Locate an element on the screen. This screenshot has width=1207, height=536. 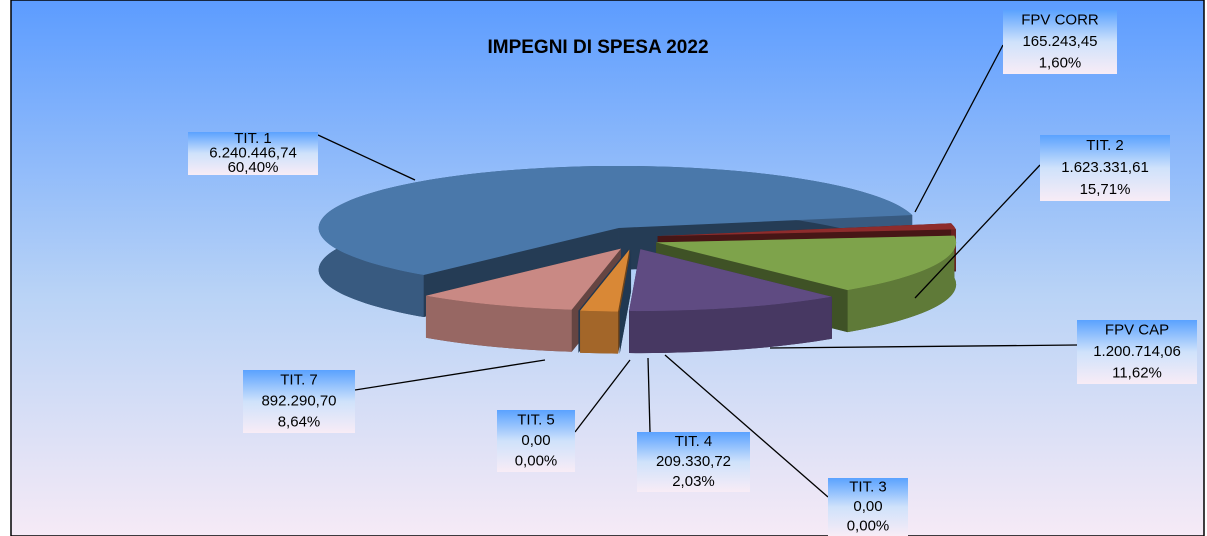
label-category: FPV CAP is located at coordinates (1137, 330).